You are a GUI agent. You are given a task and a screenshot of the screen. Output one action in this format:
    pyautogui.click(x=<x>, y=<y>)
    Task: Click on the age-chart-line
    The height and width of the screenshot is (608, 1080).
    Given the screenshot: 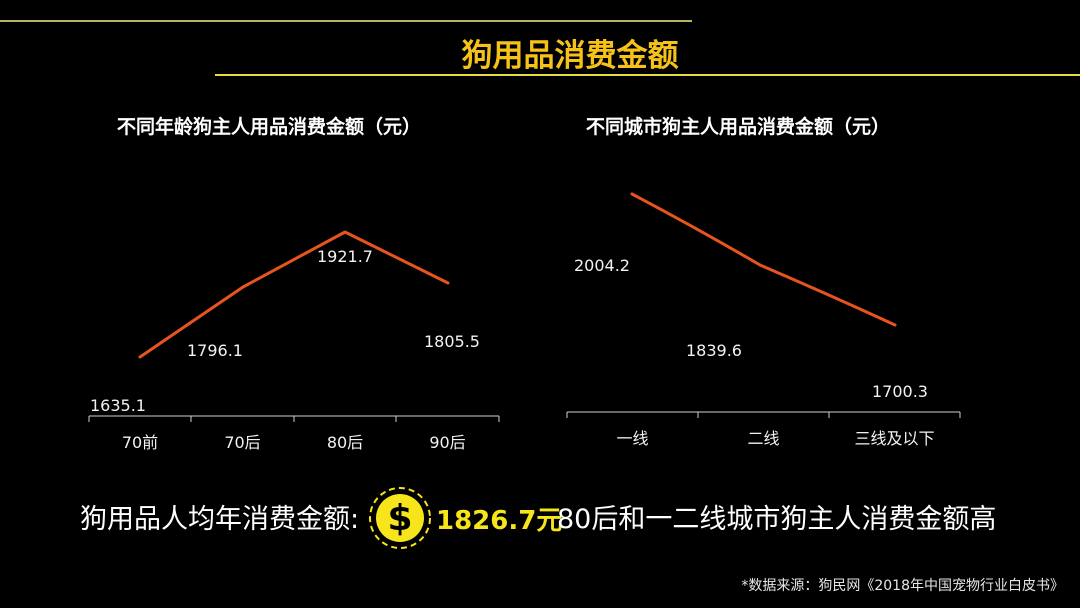 What is the action you would take?
    pyautogui.click(x=294, y=294)
    